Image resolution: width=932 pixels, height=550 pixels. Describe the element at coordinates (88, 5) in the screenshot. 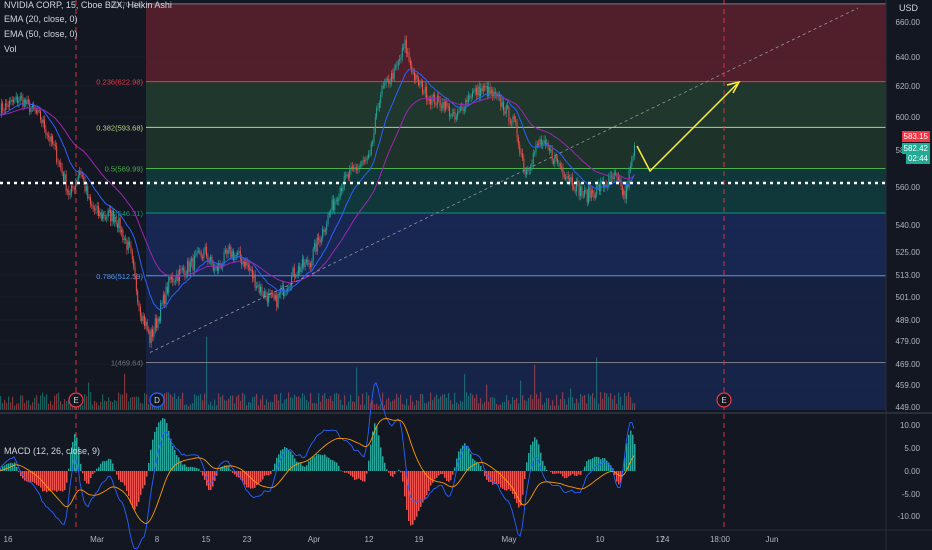

I see `symbol-legend: NVIDIA CORP, 15, Cboe BZX, Heikin Ashi` at that location.